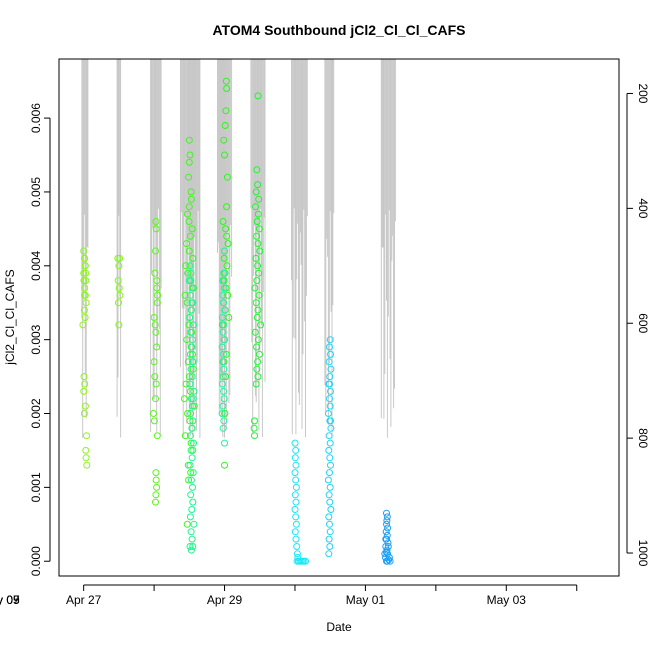  I want to click on y-tick-label: 0.000, so click(36, 561).